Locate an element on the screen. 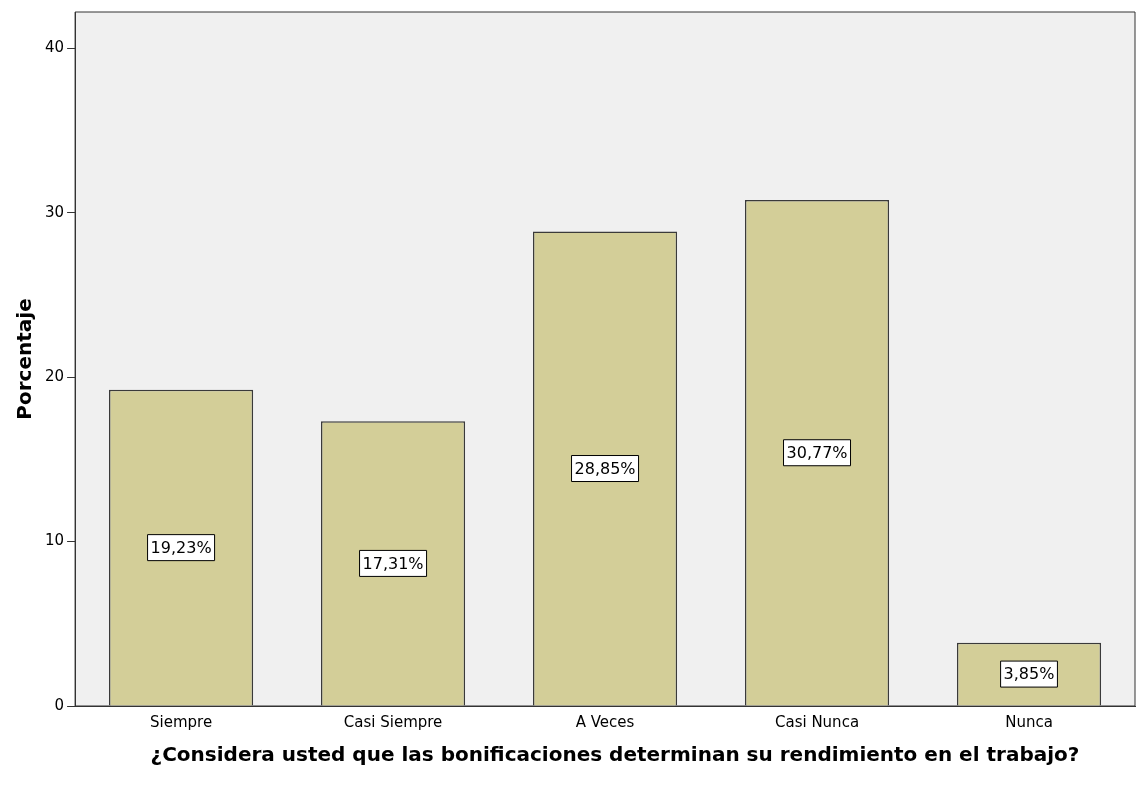  y-tick-label: 20 is located at coordinates (54, 375).